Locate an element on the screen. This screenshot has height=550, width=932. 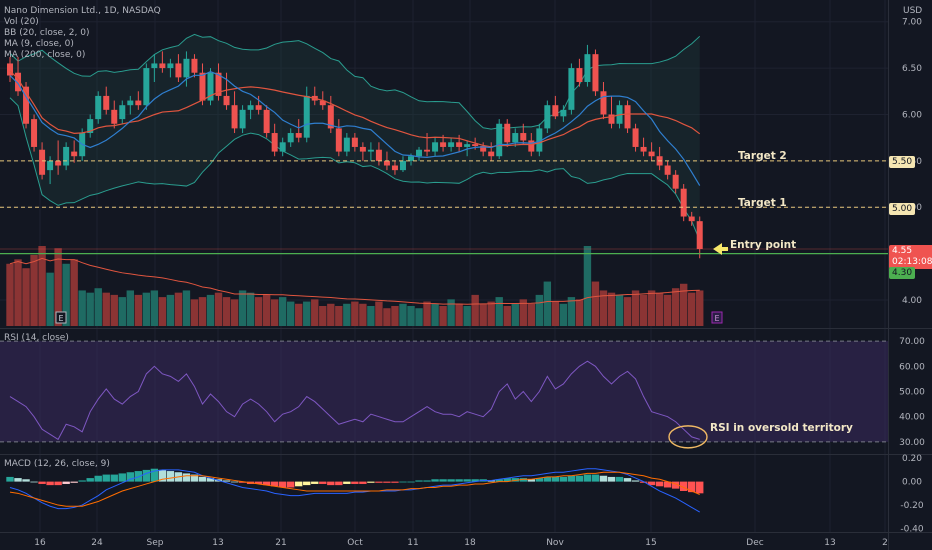
rsi-oversold-label: RSI in oversold territory is located at coordinates (781, 428).